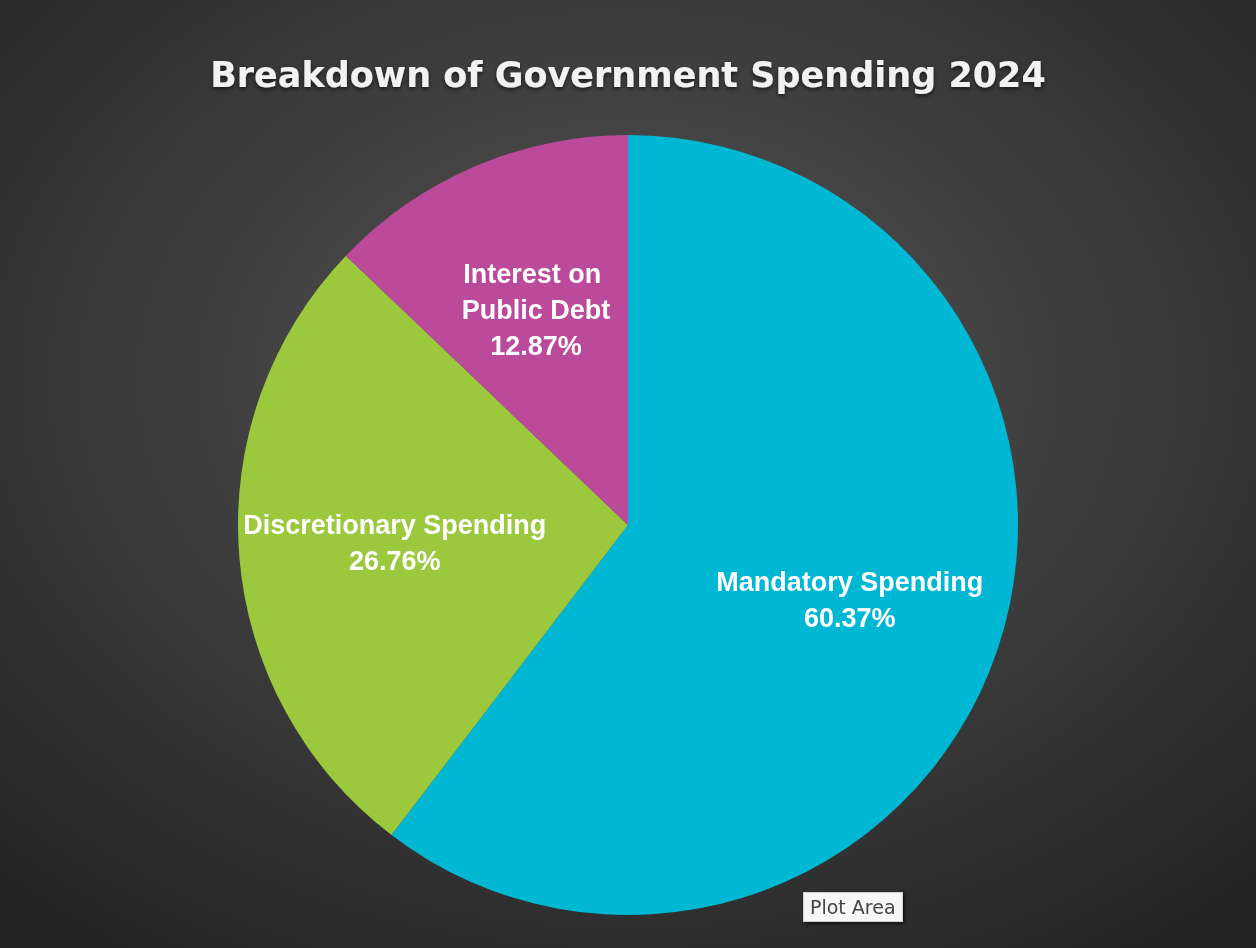  Describe the element at coordinates (536, 291) in the screenshot. I see `slice-label: Interest on Public Debt` at that location.